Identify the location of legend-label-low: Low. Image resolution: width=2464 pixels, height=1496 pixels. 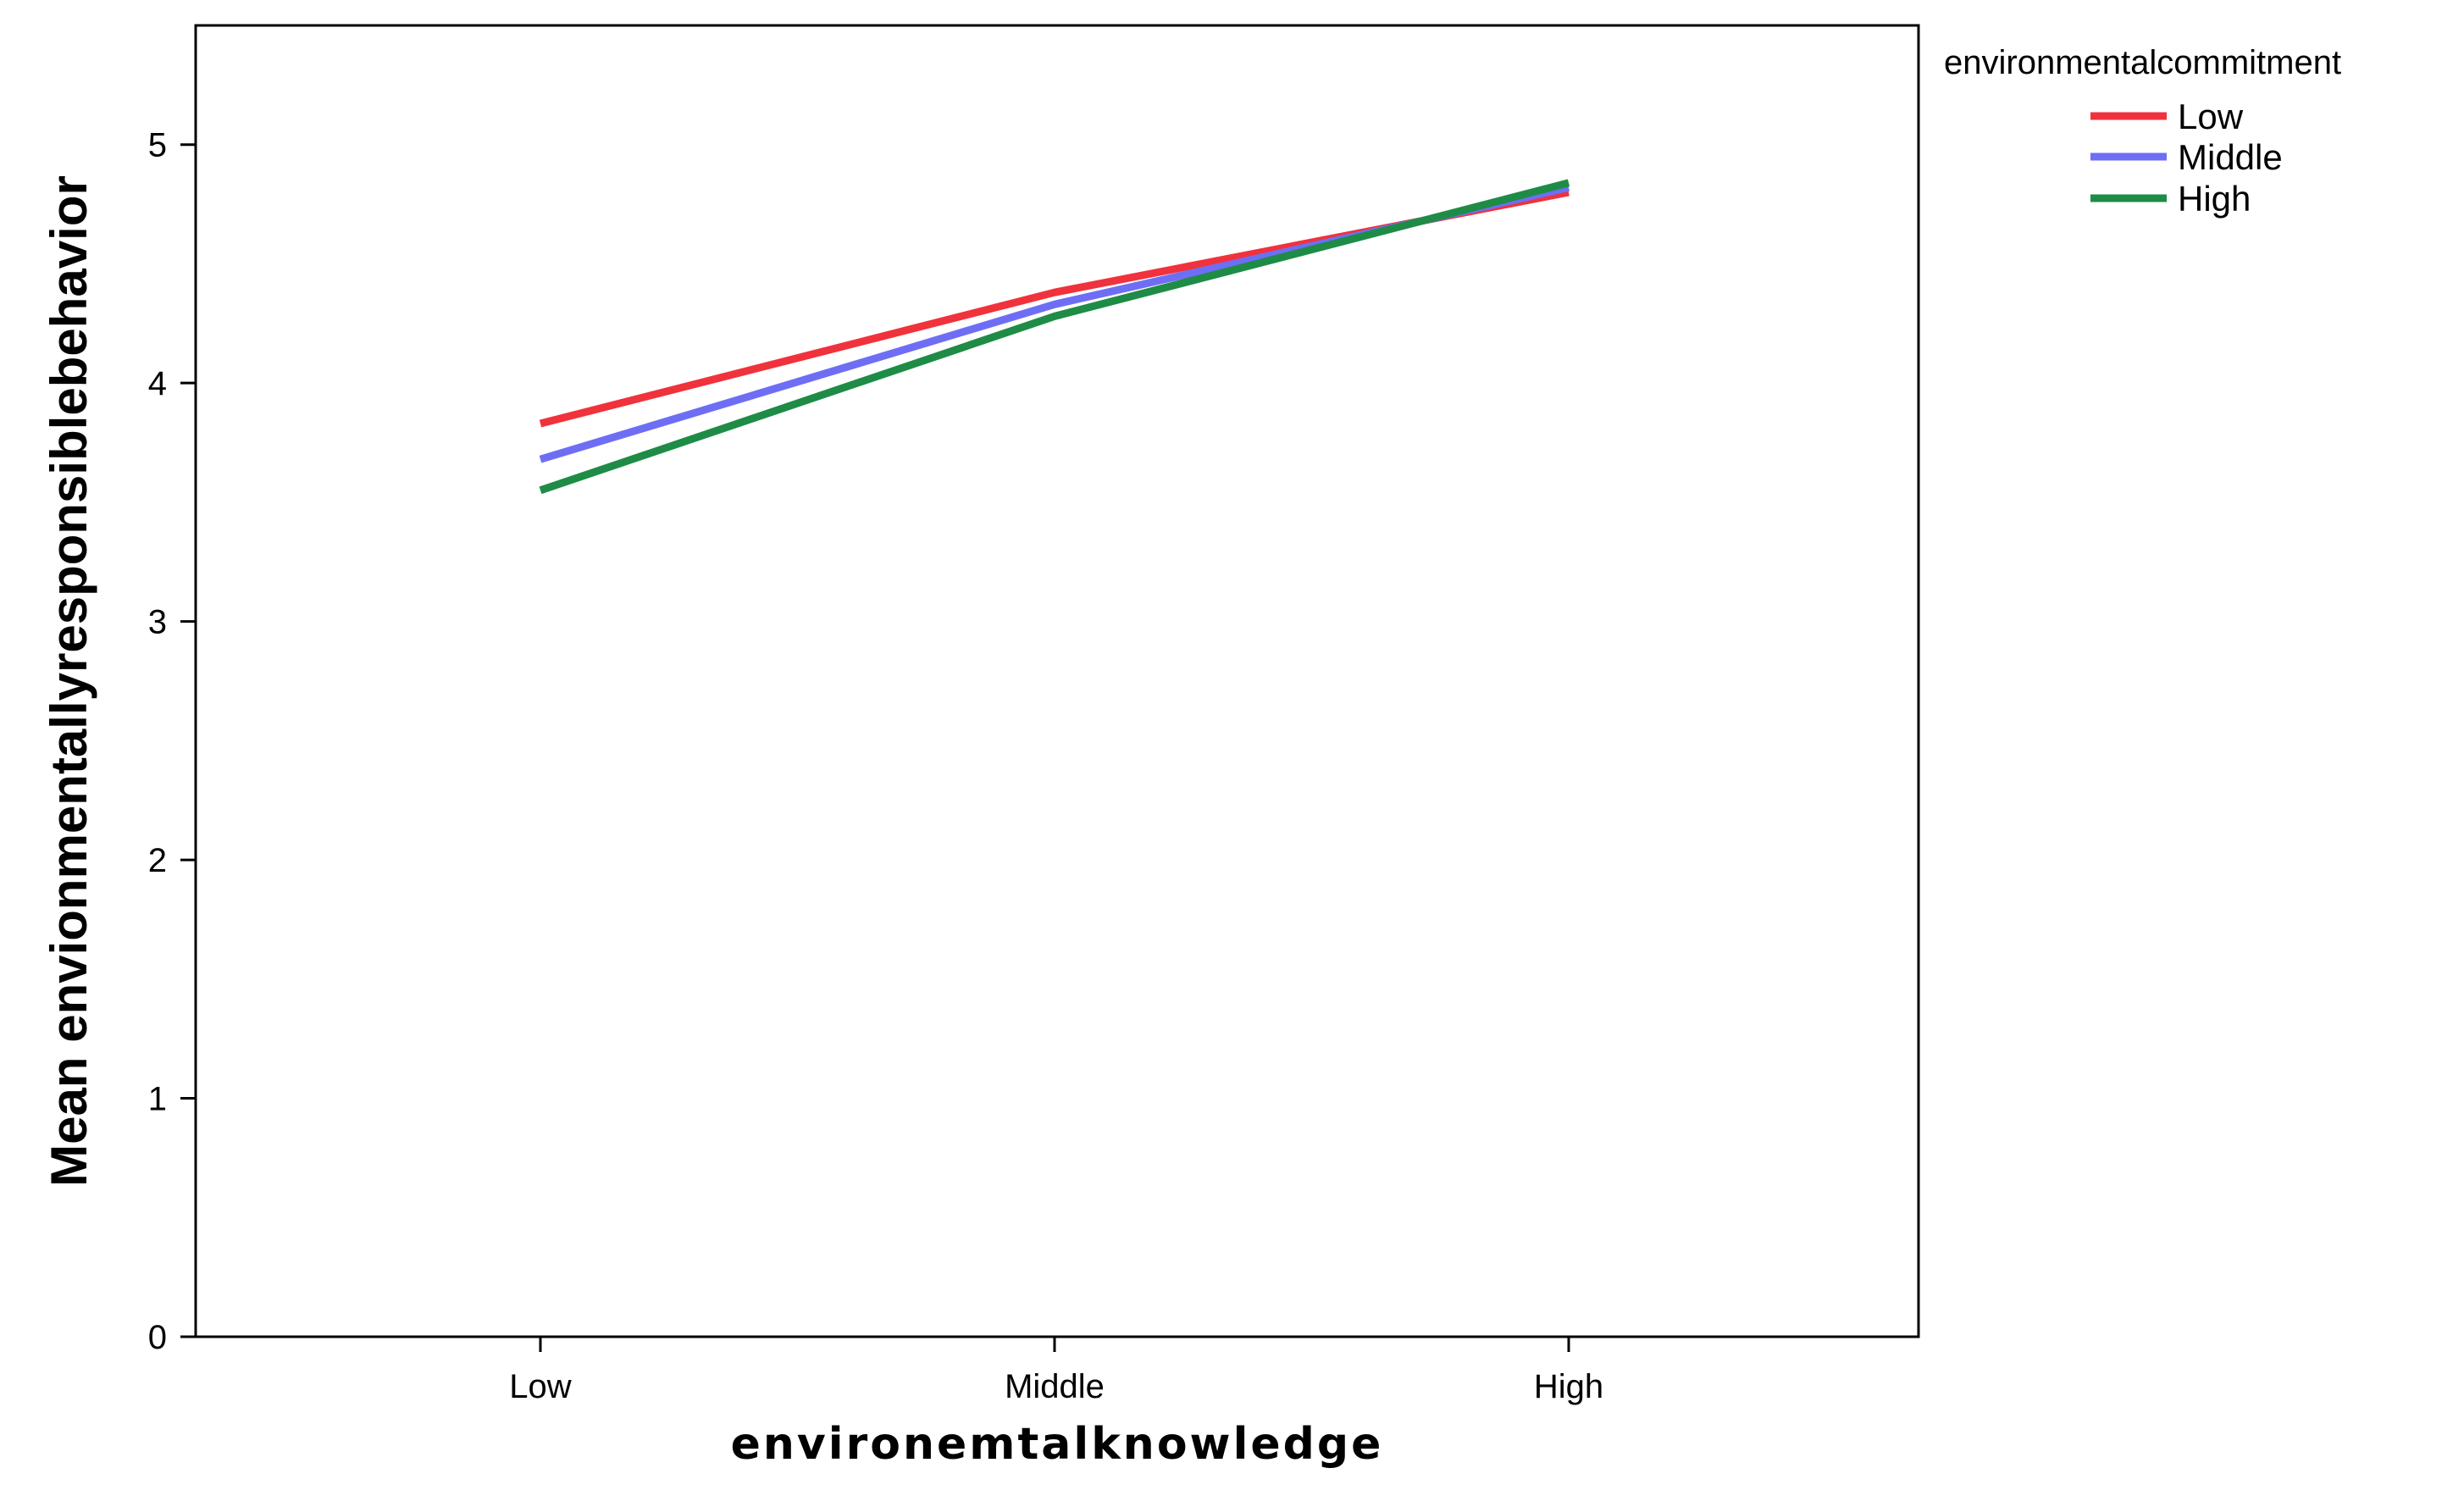
(2211, 117).